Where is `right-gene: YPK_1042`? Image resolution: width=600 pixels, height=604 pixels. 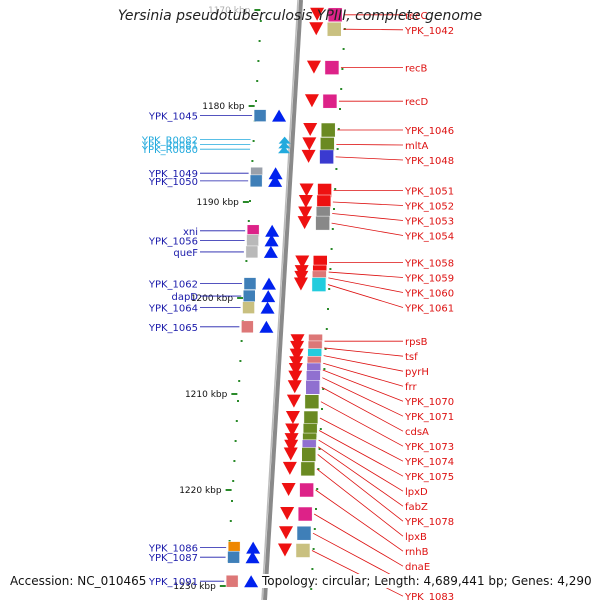 right-gene: YPK_1042 is located at coordinates (381, 29).